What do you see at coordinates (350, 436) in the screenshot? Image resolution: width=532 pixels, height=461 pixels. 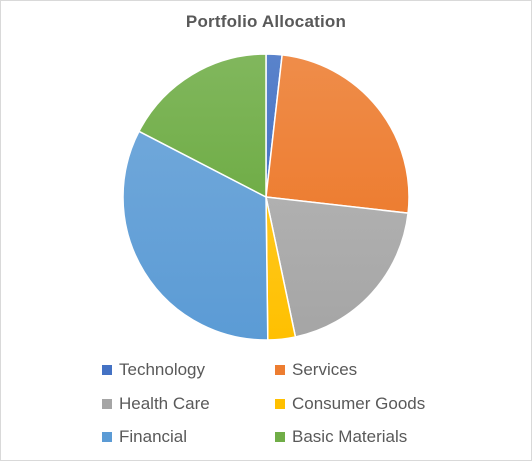 I see `legend-label-basic-materials: Basic Materials` at bounding box center [350, 436].